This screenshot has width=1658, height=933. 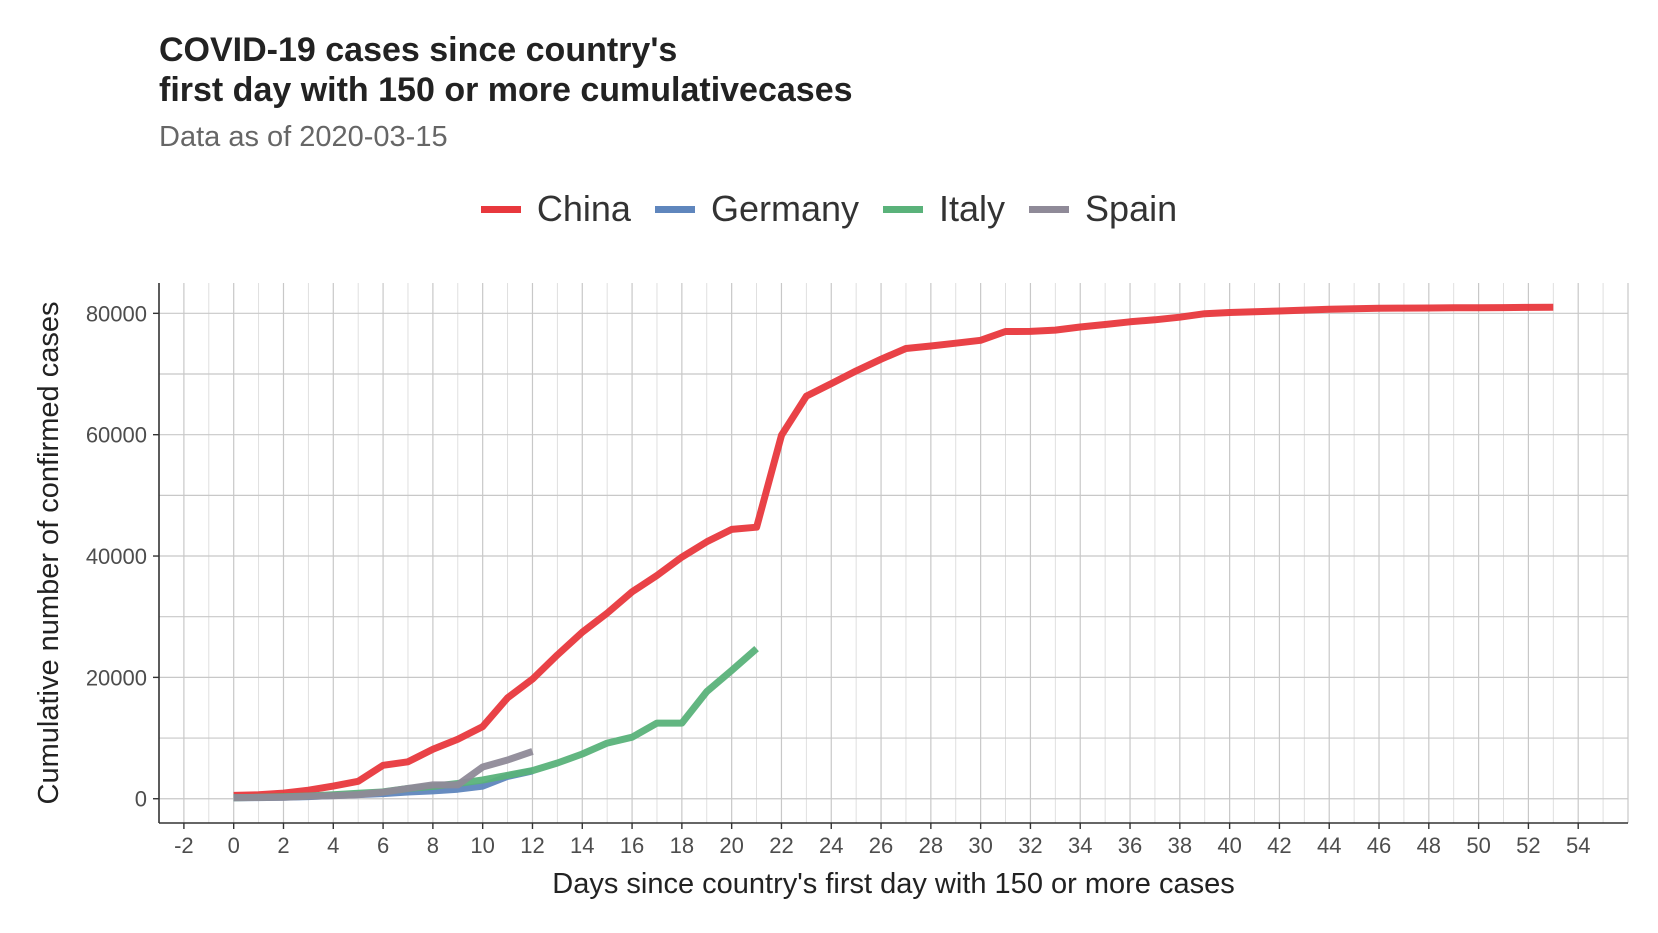 What do you see at coordinates (781, 845) in the screenshot?
I see `x-tick-label: 22` at bounding box center [781, 845].